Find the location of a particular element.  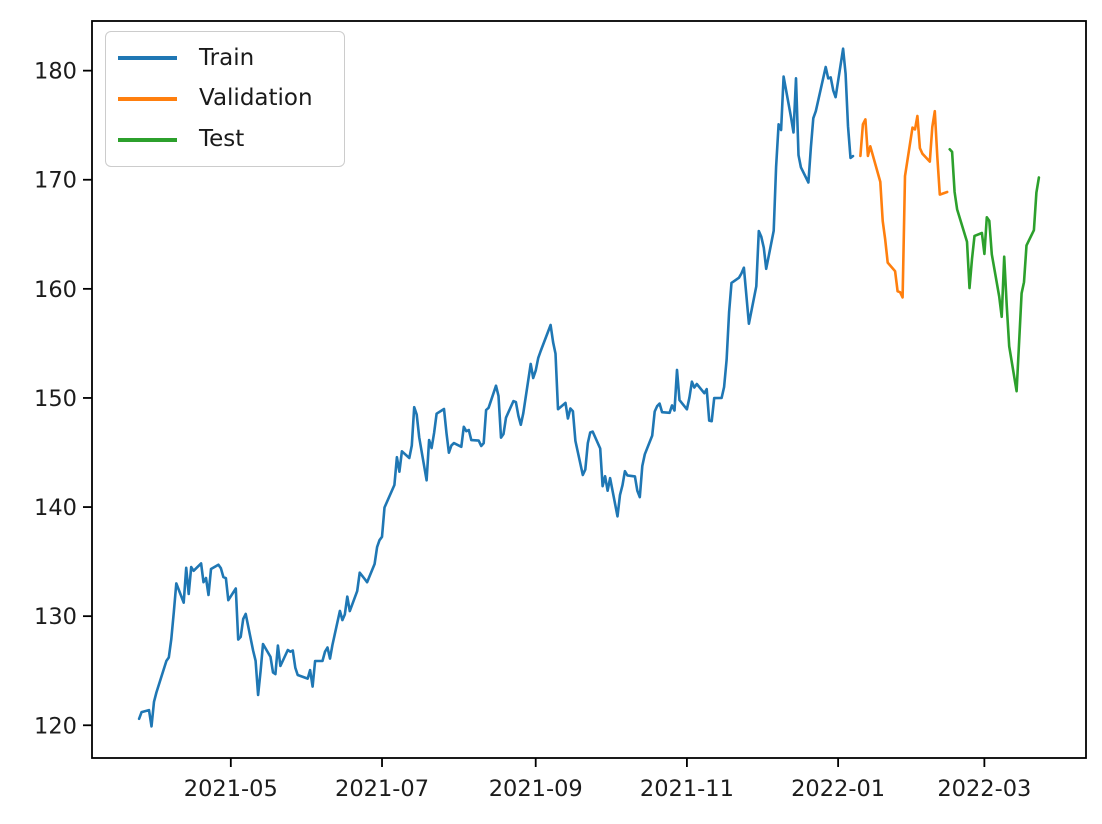

x-tick-label: 2021-05 is located at coordinates (231, 789).